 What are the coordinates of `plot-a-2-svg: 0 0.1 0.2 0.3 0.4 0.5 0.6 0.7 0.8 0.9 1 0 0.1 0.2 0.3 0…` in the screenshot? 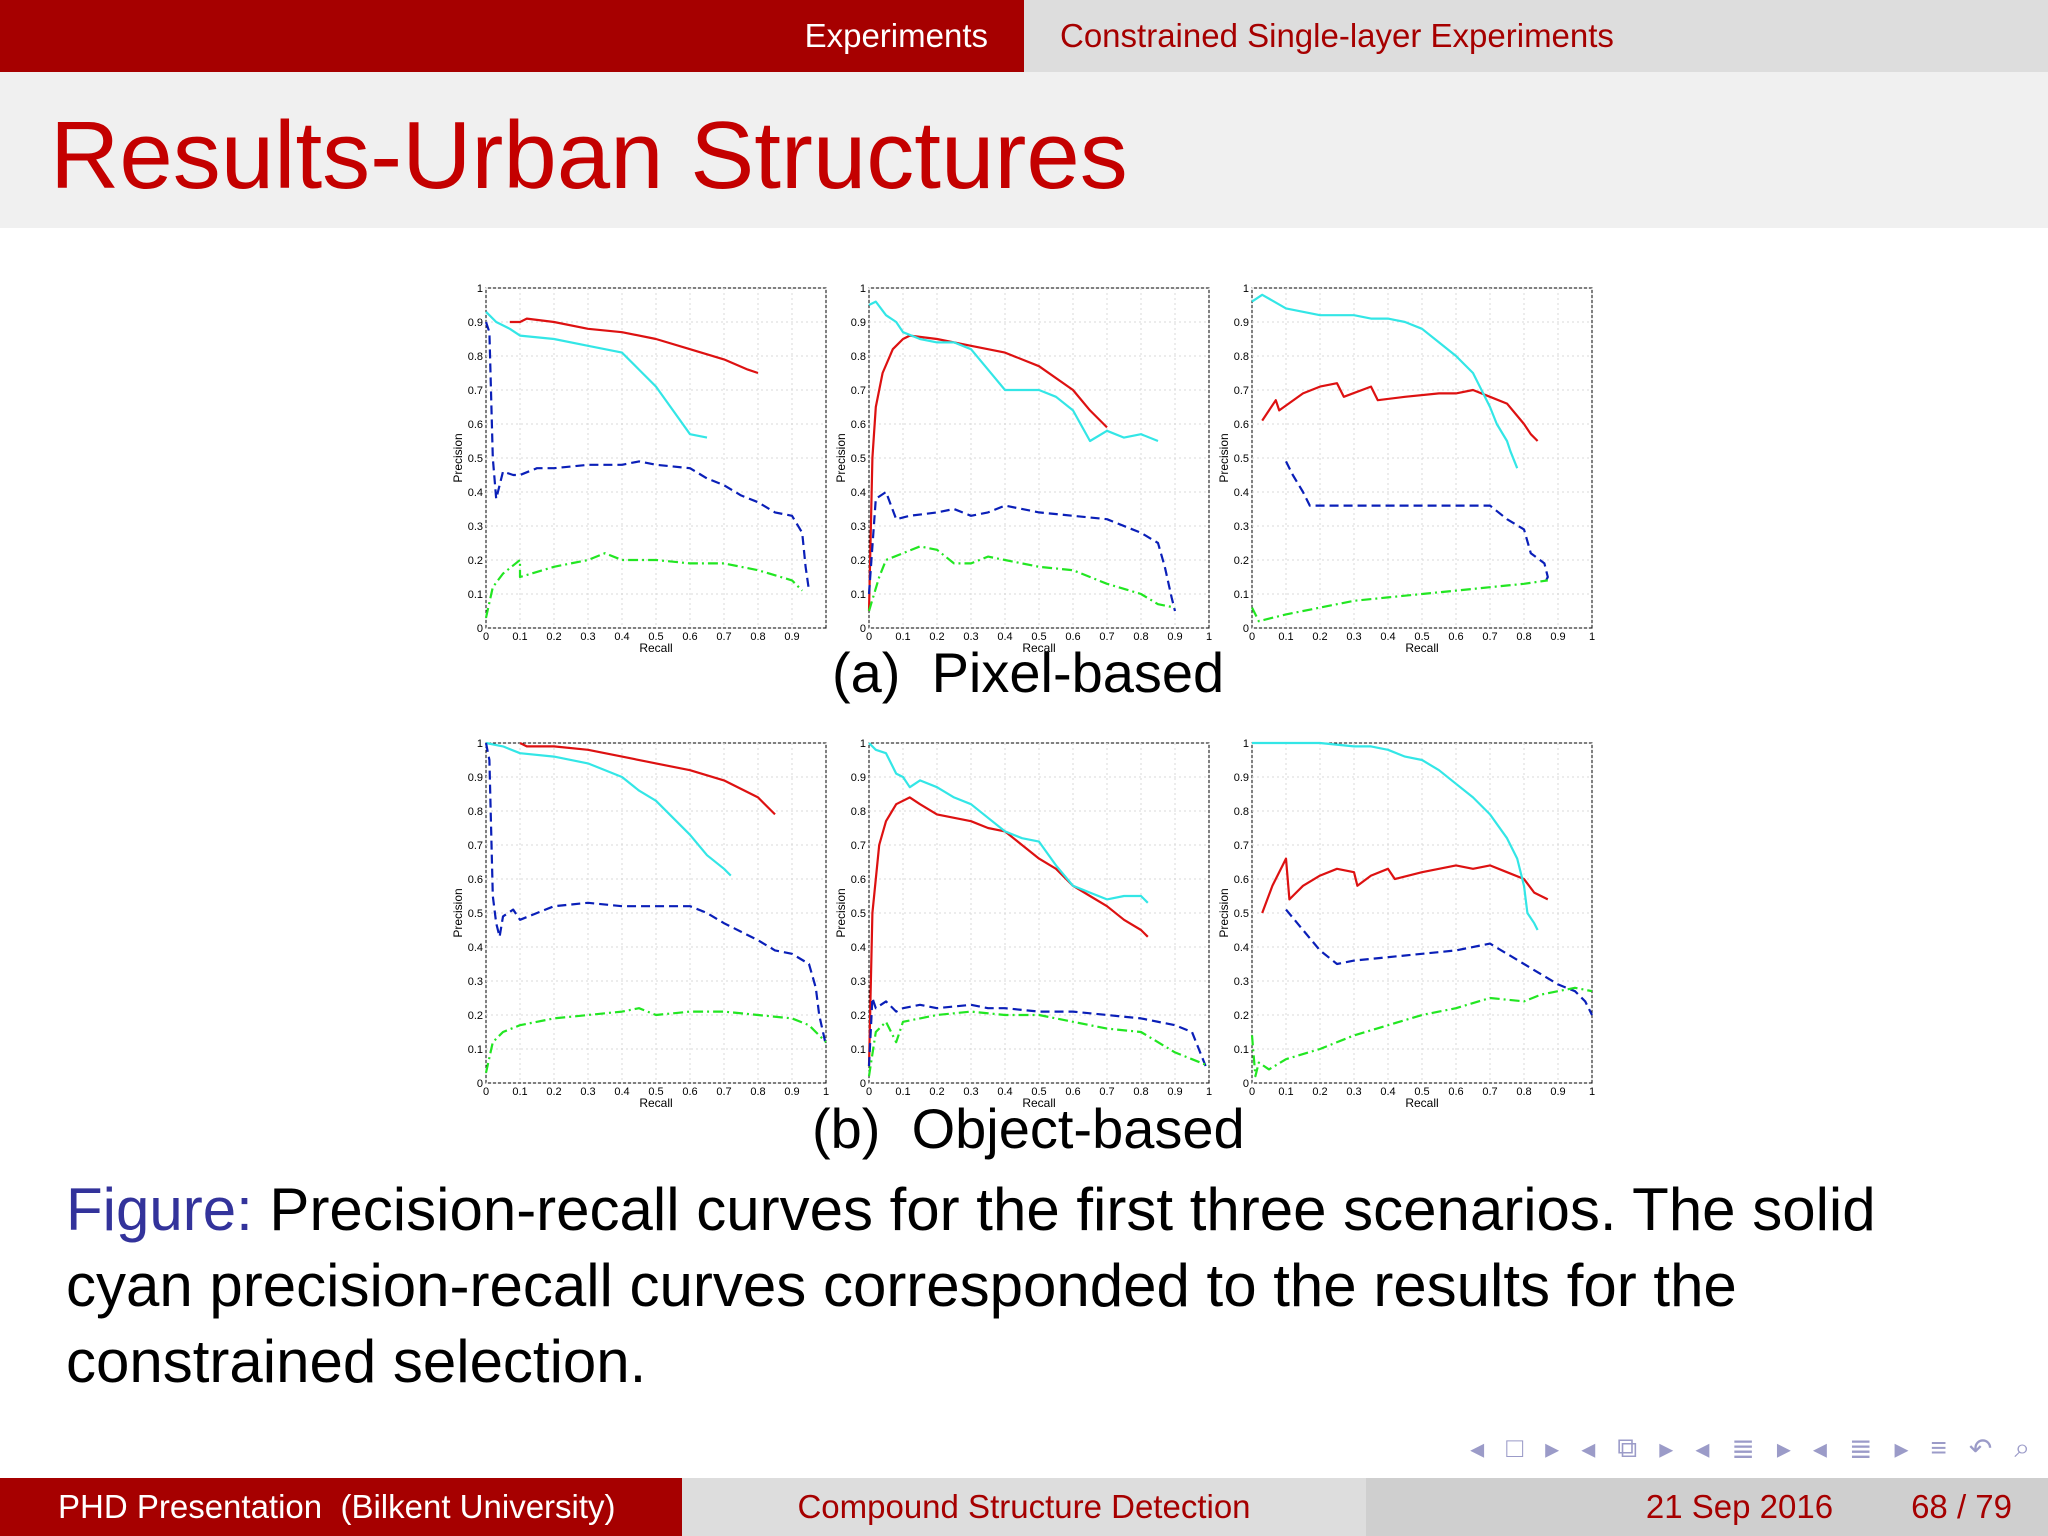 It's located at (1023, 469).